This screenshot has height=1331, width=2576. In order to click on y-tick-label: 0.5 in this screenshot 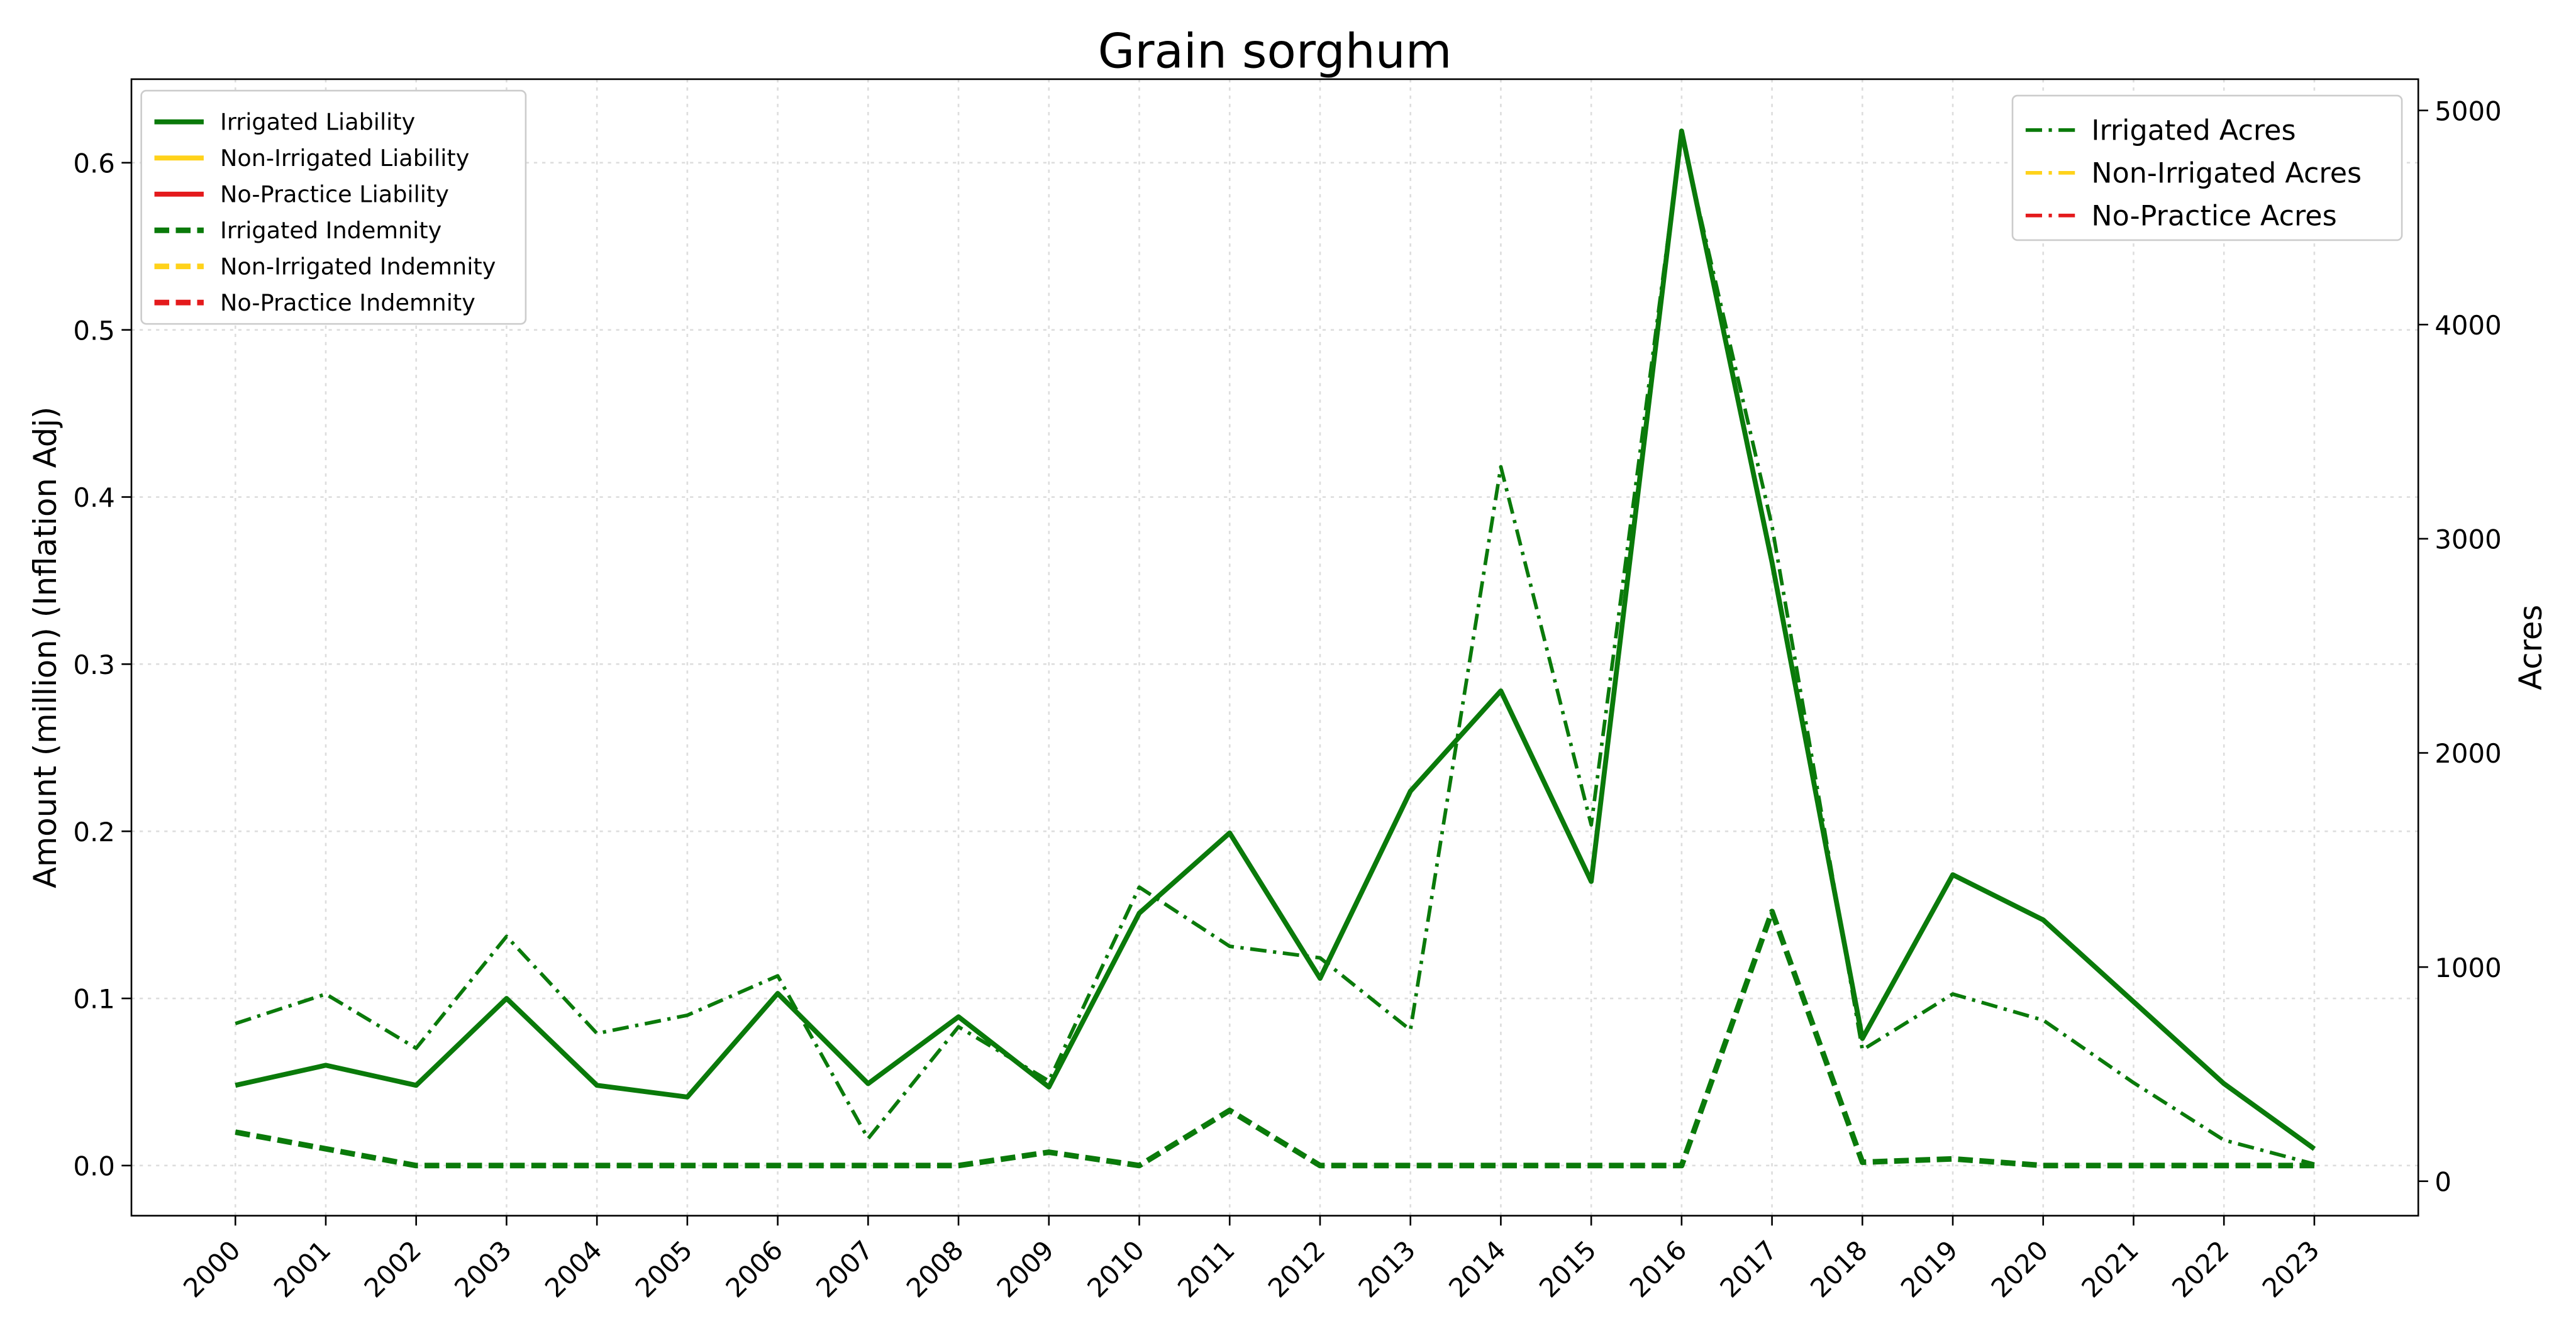, I will do `click(93, 331)`.